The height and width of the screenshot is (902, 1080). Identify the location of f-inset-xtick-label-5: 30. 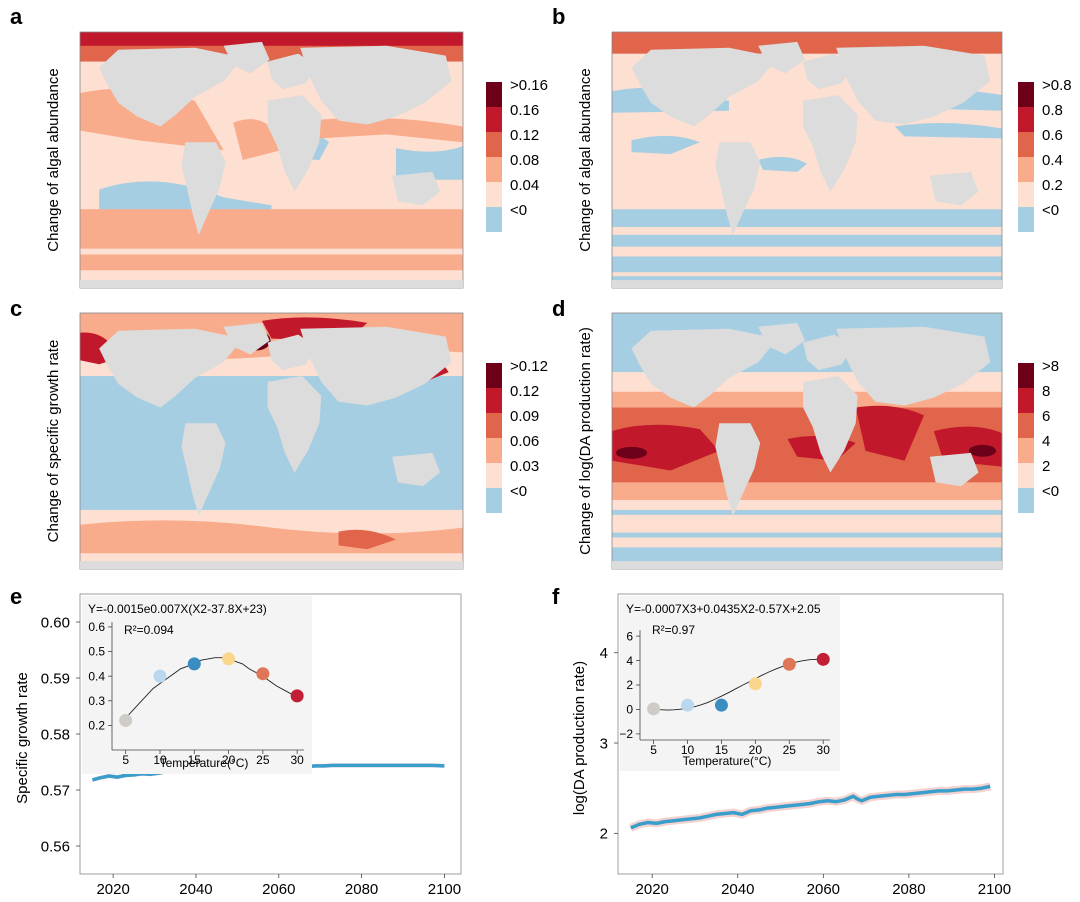
(824, 750).